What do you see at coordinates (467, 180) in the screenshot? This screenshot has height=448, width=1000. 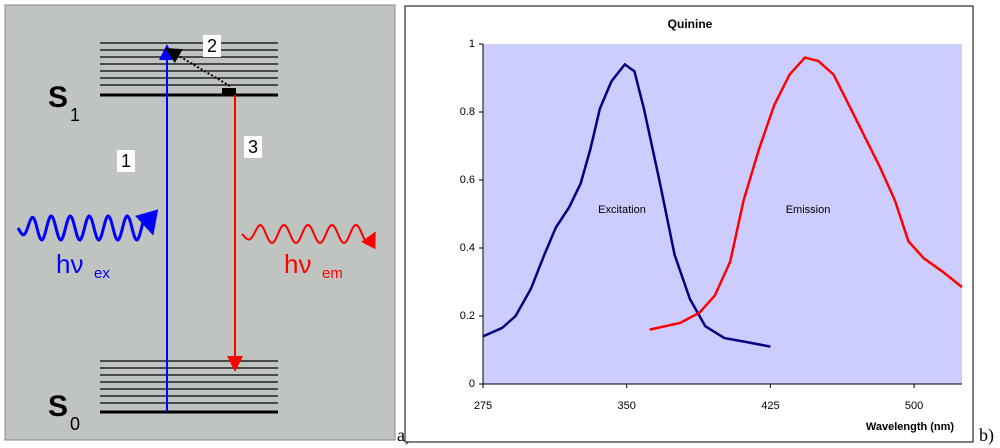 I see `y-tick-label: 0.6` at bounding box center [467, 180].